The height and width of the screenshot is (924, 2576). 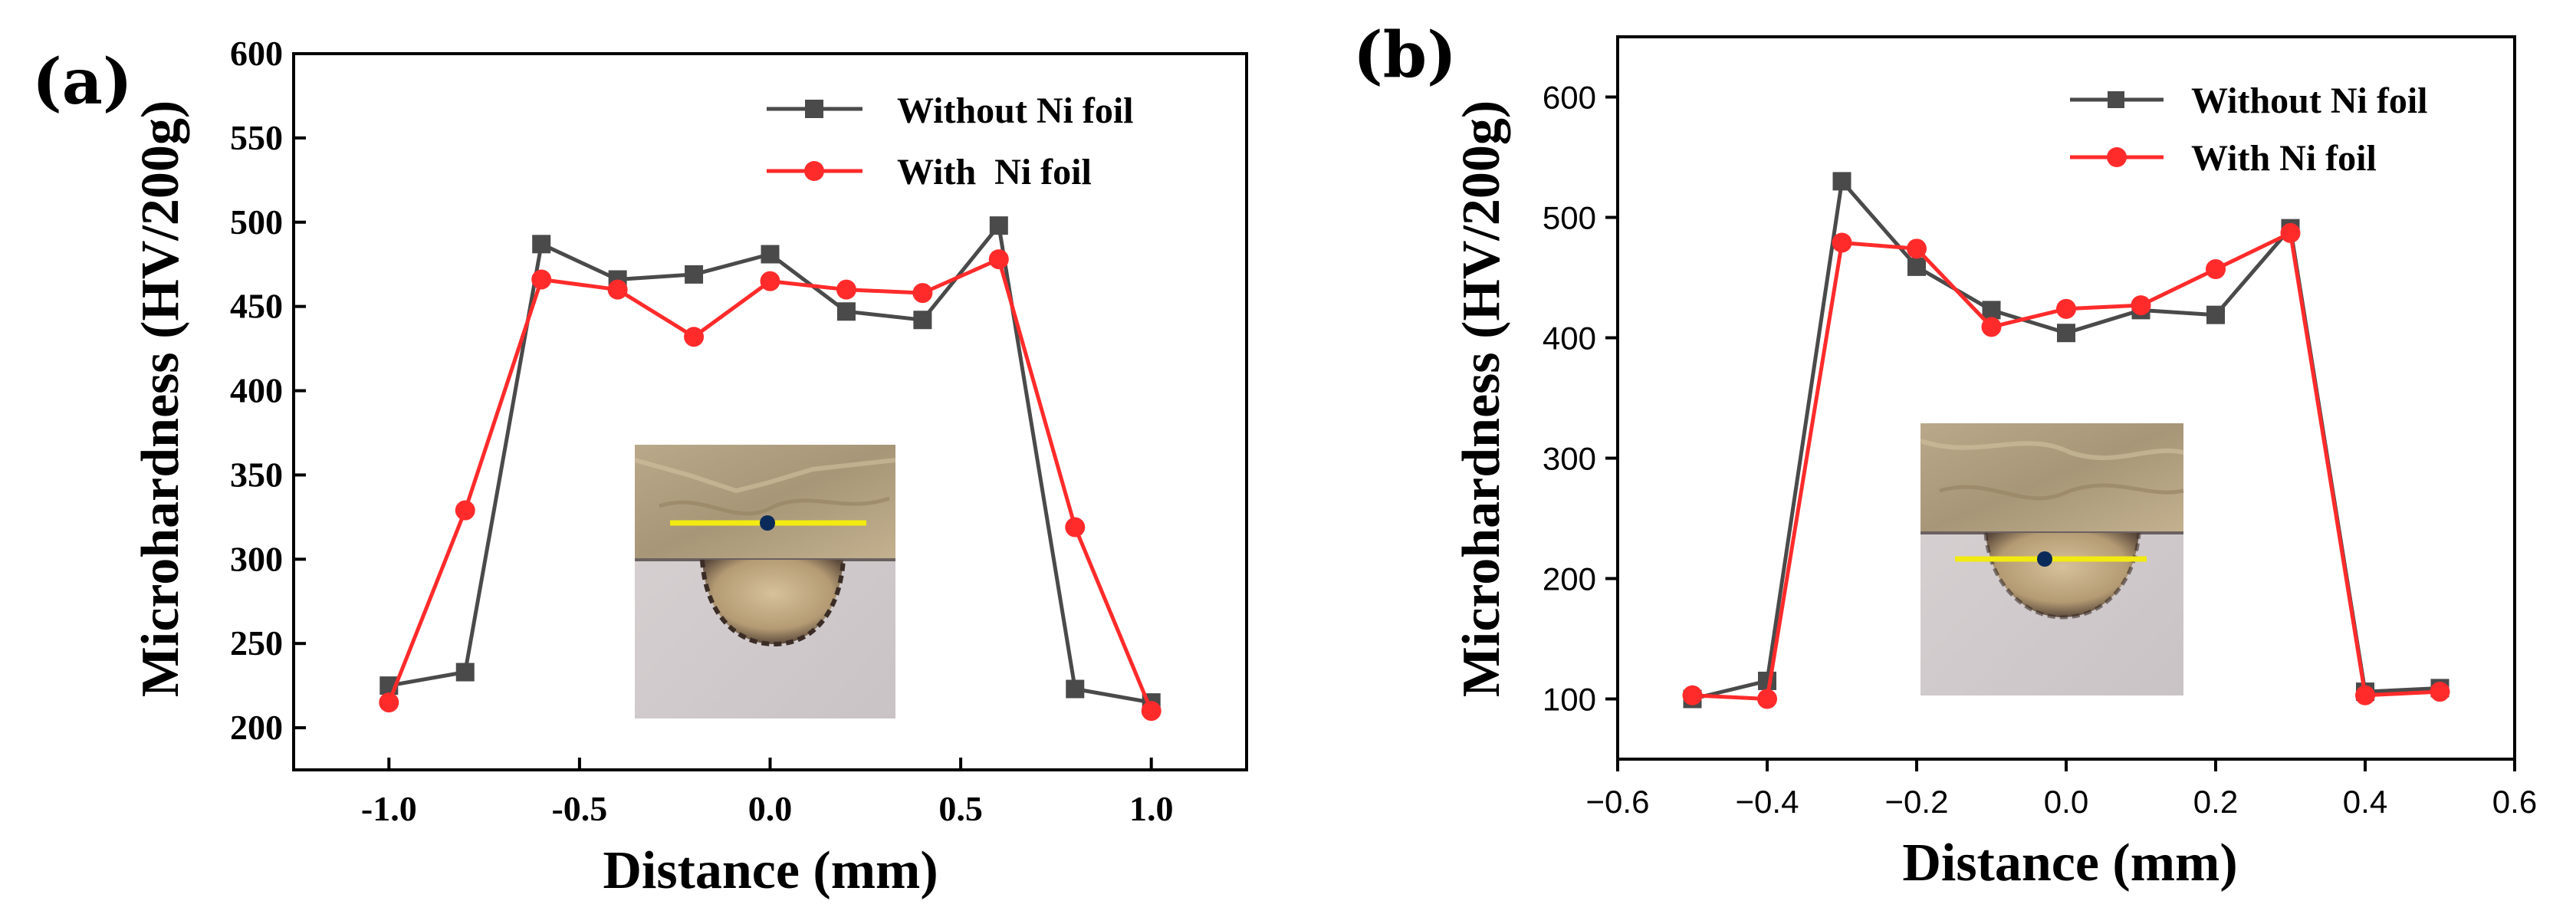 I want to click on panel-a-legend-with: With Ni foil, so click(x=995, y=172).